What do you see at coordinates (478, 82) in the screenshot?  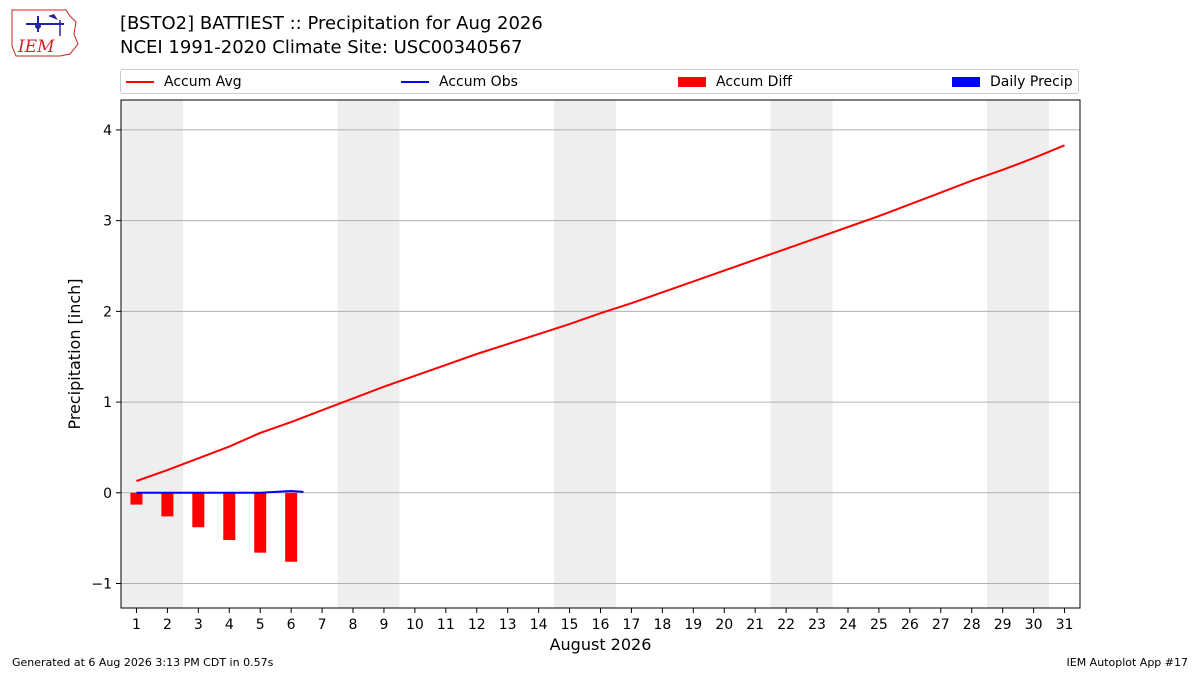 I see `legend-label-accum-obs: Accum Obs` at bounding box center [478, 82].